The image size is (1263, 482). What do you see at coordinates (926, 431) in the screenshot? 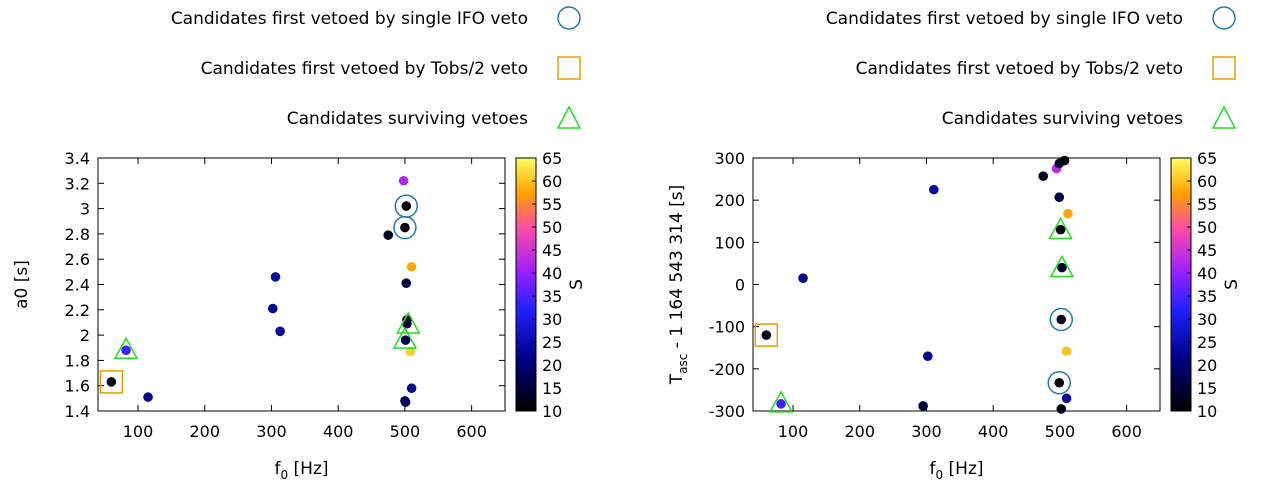
I see `x-tick-label: 300` at bounding box center [926, 431].